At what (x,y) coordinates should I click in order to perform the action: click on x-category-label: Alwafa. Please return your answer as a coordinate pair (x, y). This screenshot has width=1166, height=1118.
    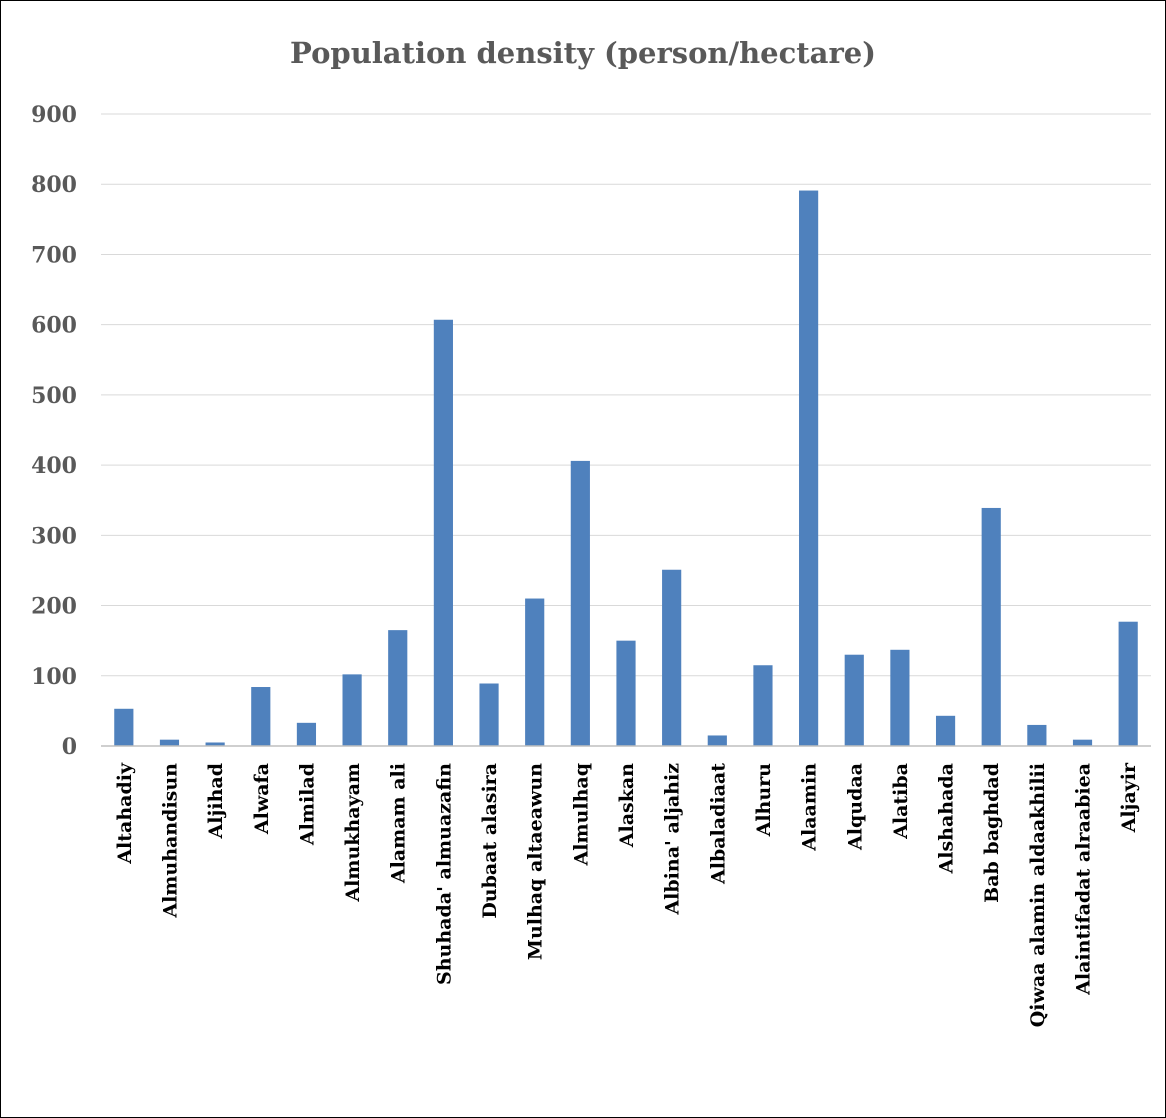
    Looking at the image, I should click on (262, 799).